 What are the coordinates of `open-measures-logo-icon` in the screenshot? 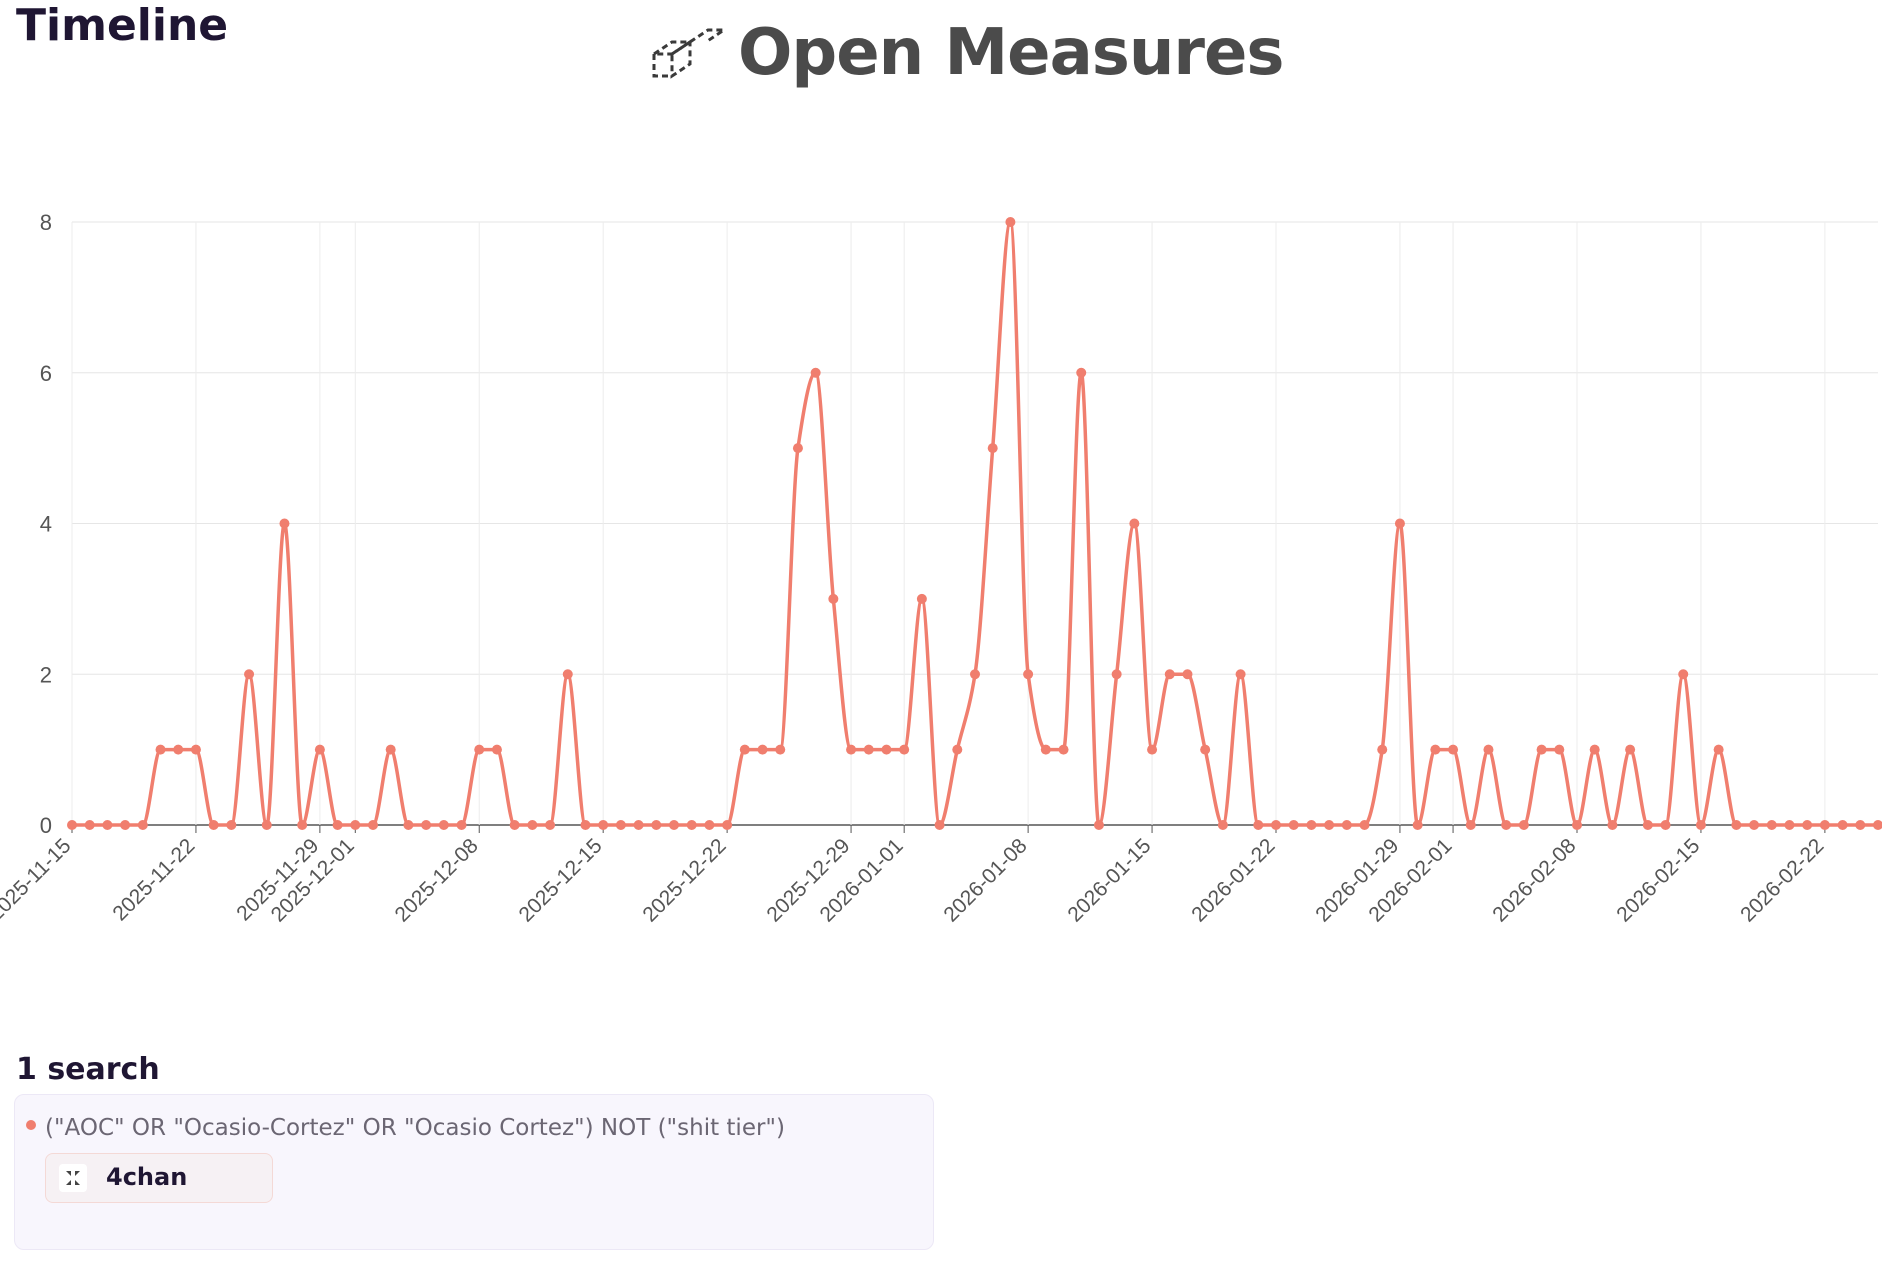 It's located at (688, 53).